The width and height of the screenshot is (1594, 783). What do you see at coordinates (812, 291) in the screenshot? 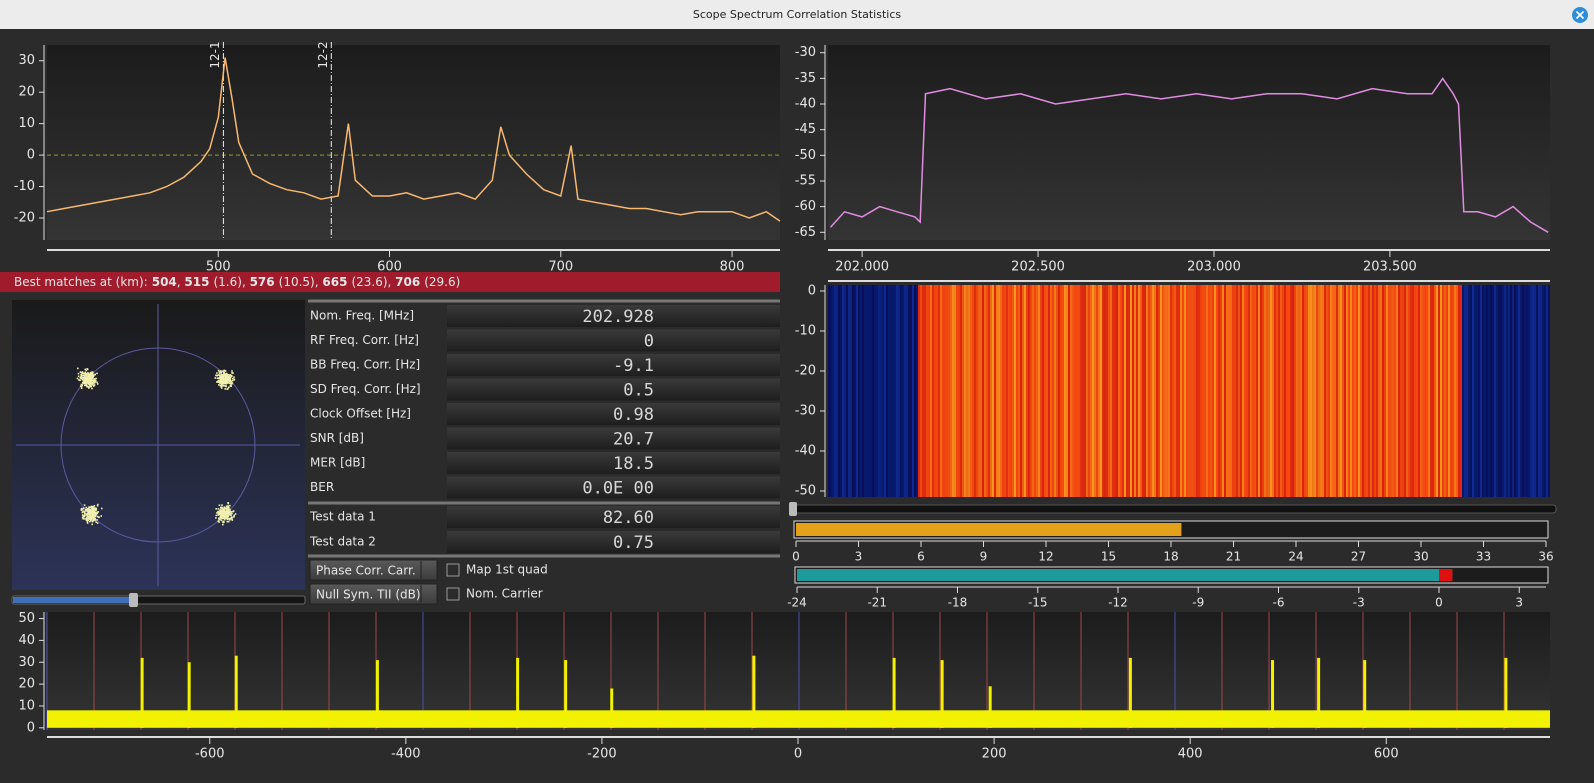
I see `y-tick-label: 0` at bounding box center [812, 291].